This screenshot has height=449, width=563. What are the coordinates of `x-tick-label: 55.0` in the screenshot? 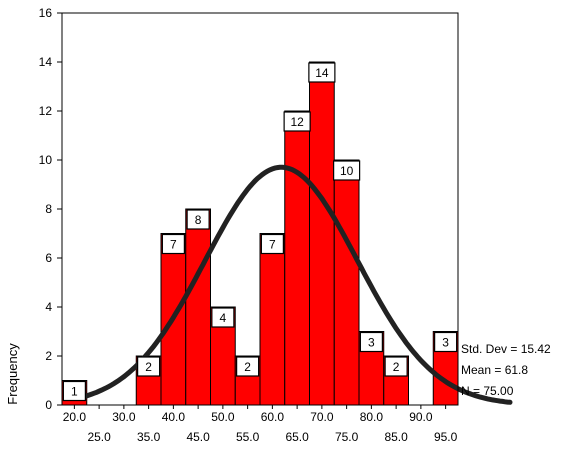 It's located at (248, 437).